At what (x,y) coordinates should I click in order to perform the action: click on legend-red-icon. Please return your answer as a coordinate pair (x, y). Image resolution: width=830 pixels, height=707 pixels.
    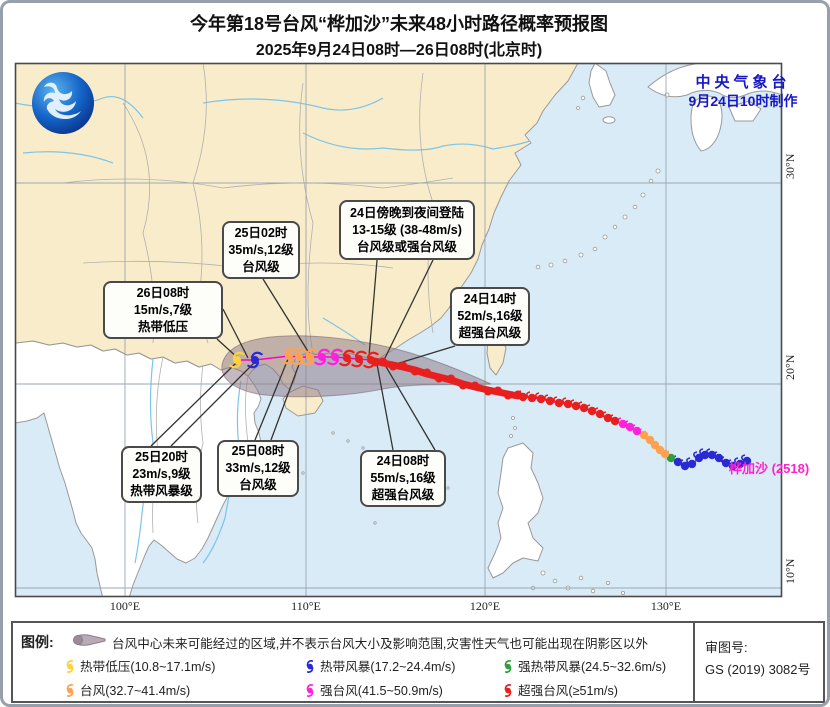
    Looking at the image, I should click on (508, 690).